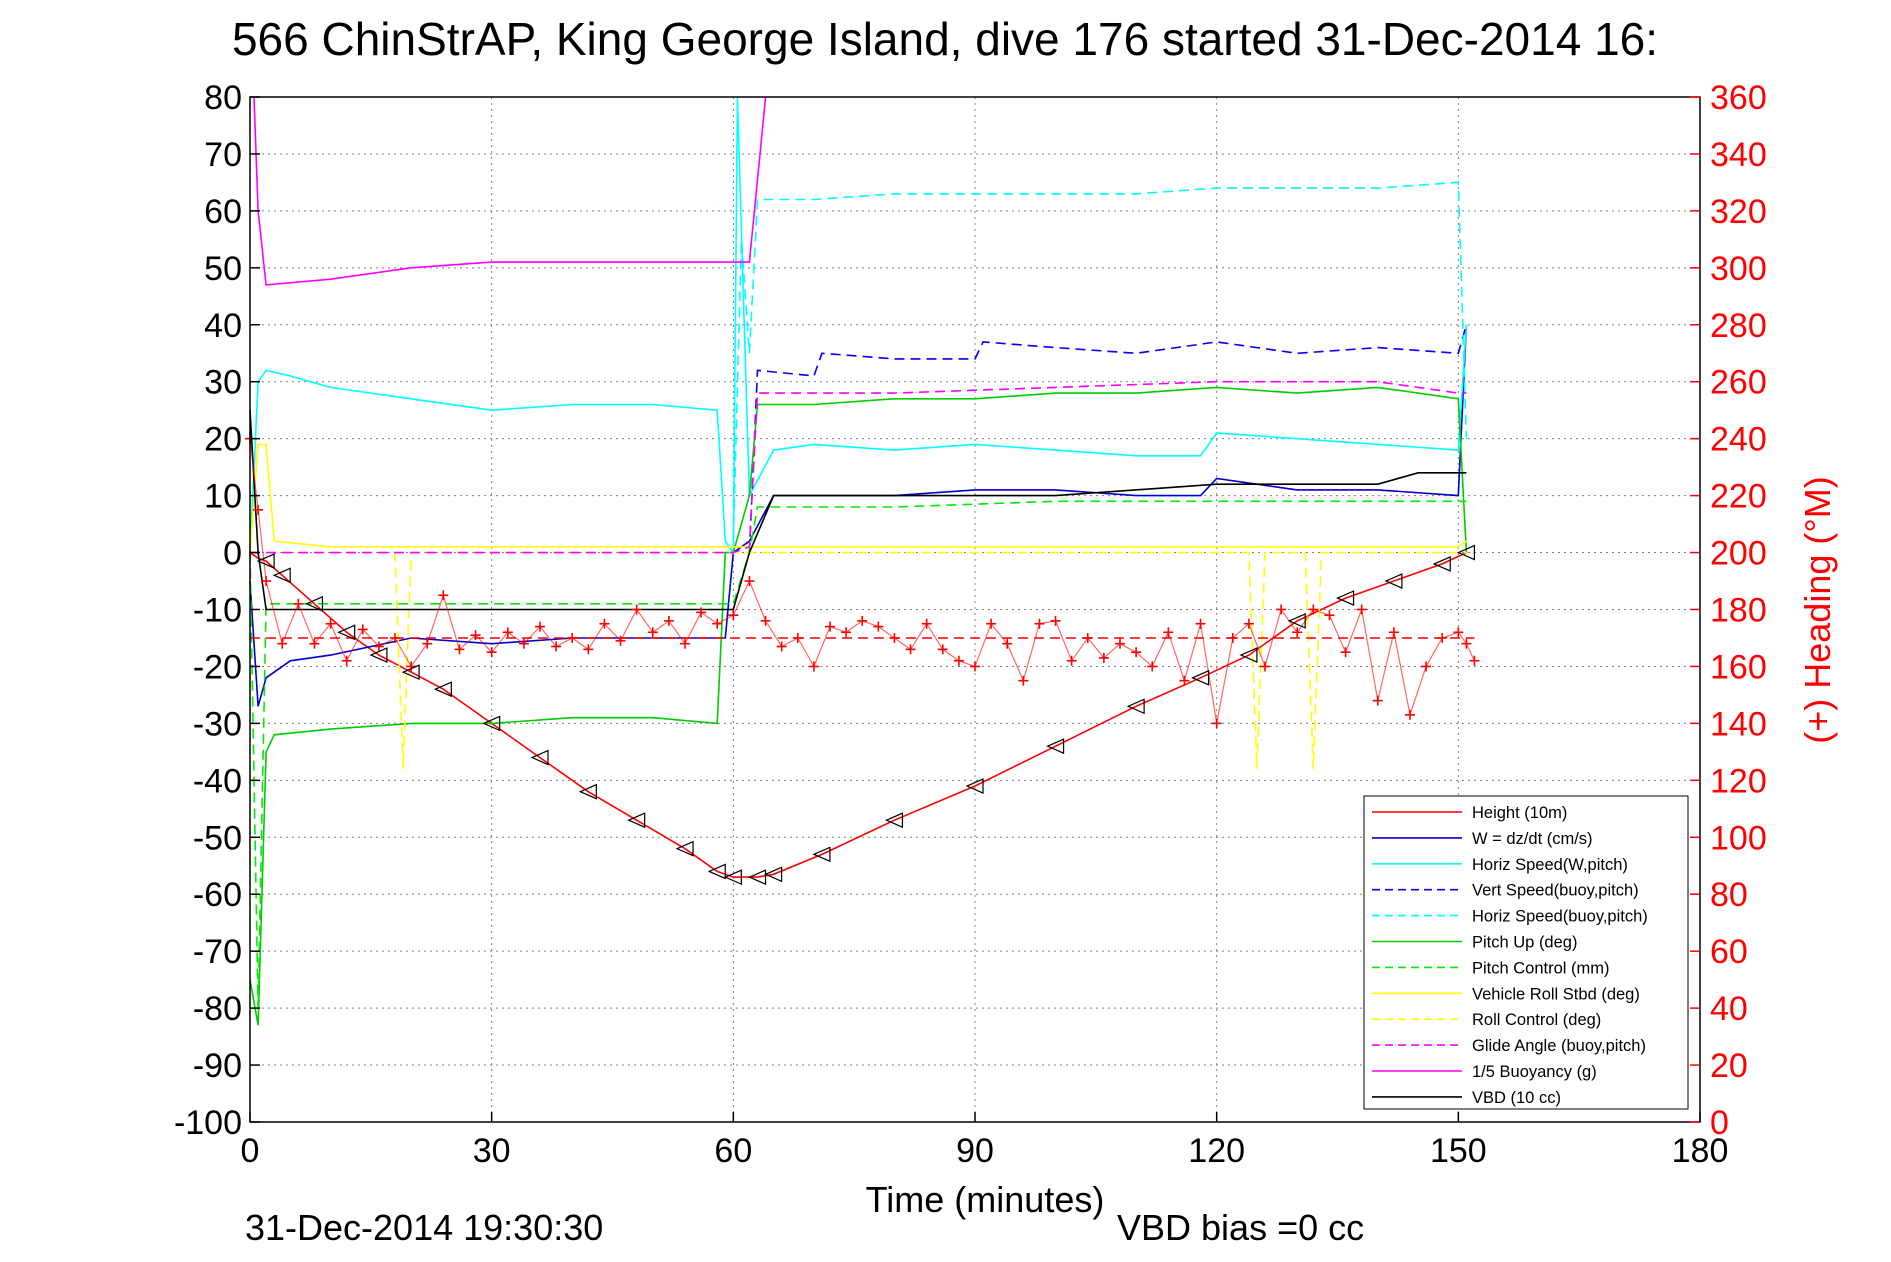  Describe the element at coordinates (733, 1151) in the screenshot. I see `x-tick-label: 60` at that location.